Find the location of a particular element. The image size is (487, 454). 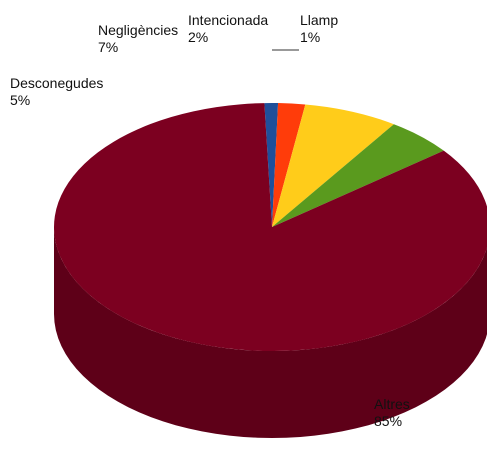

slice-label-desconegudes-value: 5% is located at coordinates (20, 100).